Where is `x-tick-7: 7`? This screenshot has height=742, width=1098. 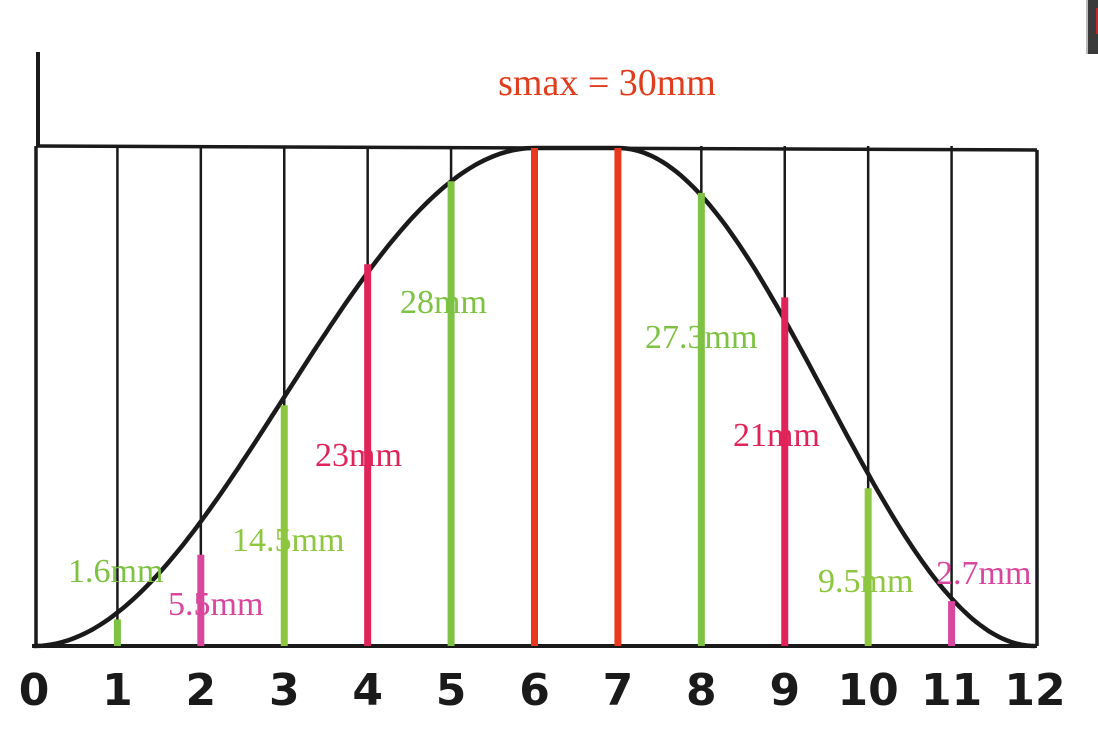
x-tick-7: 7 is located at coordinates (618, 690).